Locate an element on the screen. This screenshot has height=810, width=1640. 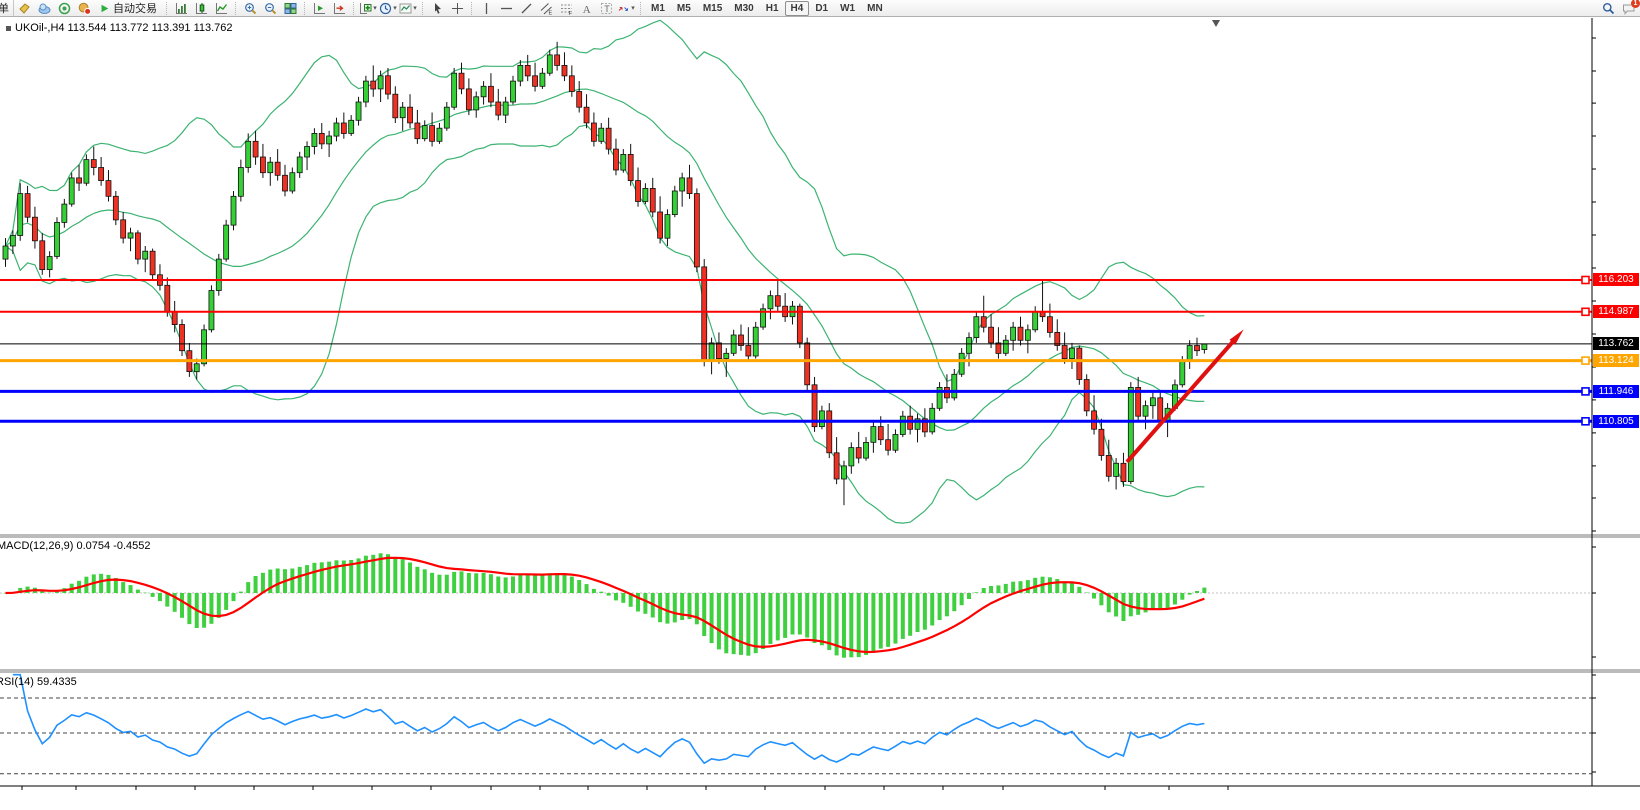
market-icon is located at coordinates (84, 8).